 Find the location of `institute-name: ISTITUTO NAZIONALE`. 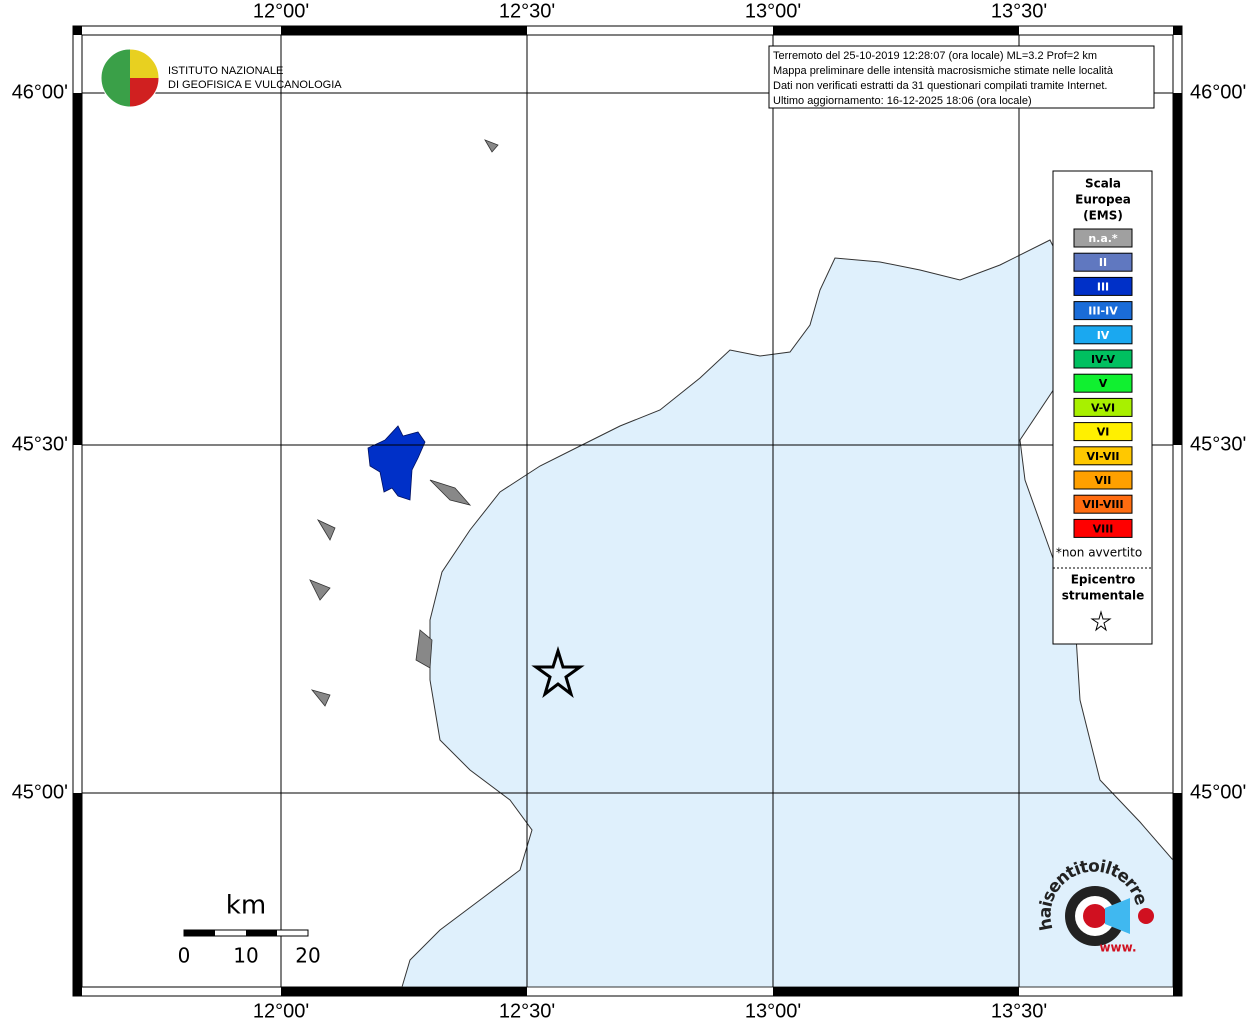

institute-name: ISTITUTO NAZIONALE is located at coordinates (225, 71).